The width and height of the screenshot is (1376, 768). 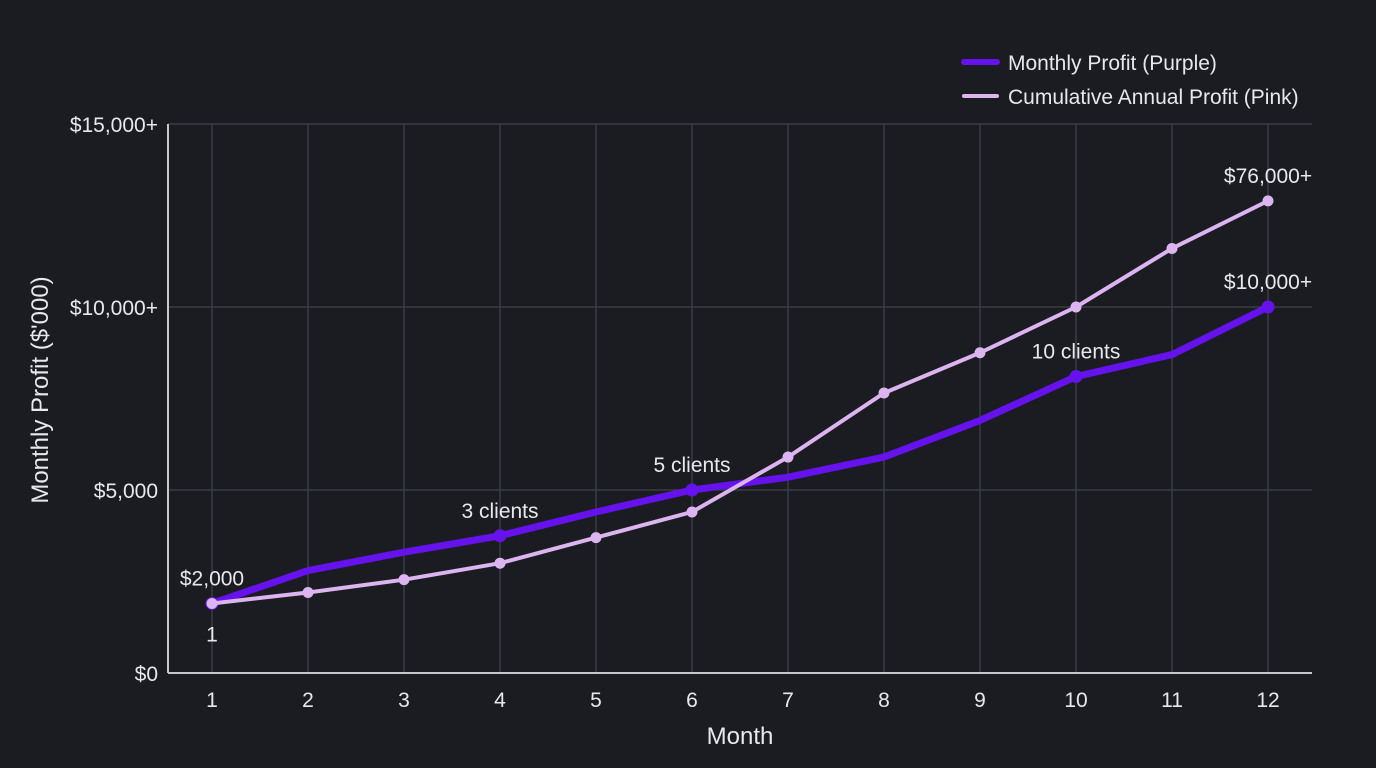 I want to click on x-tick-label: 1, so click(x=212, y=700).